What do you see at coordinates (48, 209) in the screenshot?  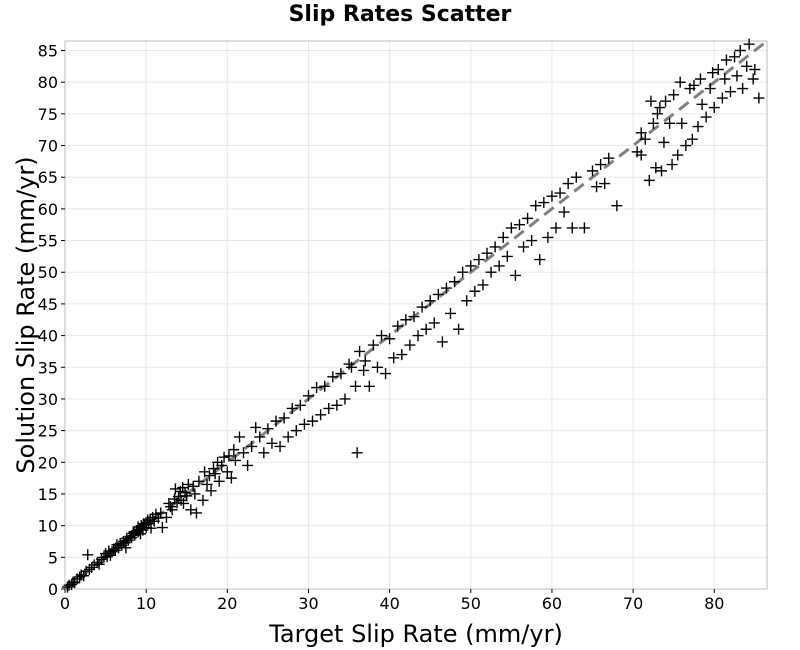 I see `y-tick-label: 60` at bounding box center [48, 209].